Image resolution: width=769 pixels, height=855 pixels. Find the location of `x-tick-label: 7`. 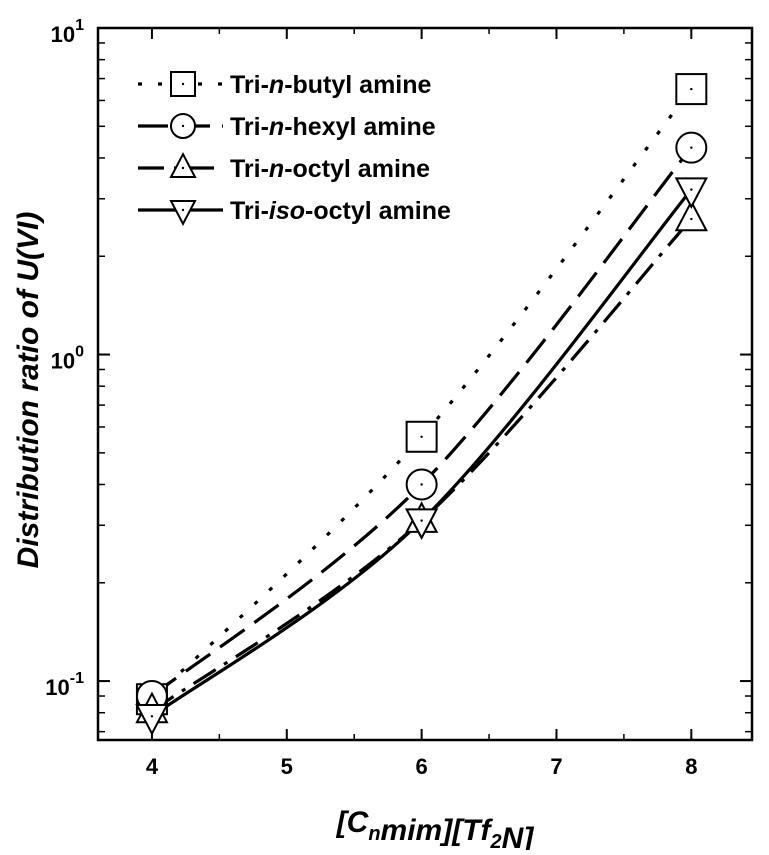

x-tick-label: 7 is located at coordinates (556, 766).